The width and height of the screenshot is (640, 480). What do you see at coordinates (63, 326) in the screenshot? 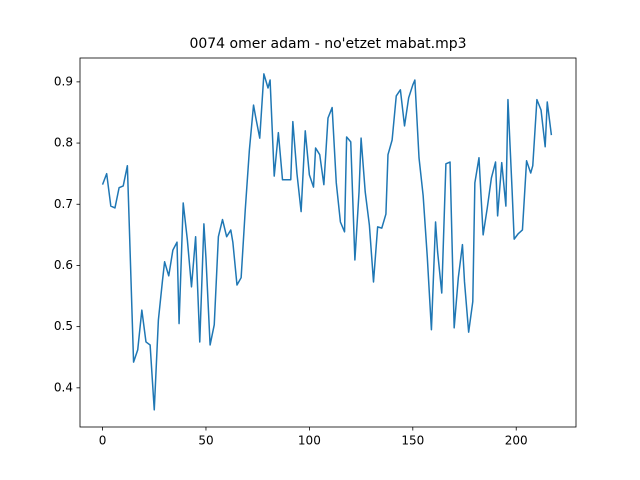
I see `y-tick-label: 0.5` at bounding box center [63, 326].